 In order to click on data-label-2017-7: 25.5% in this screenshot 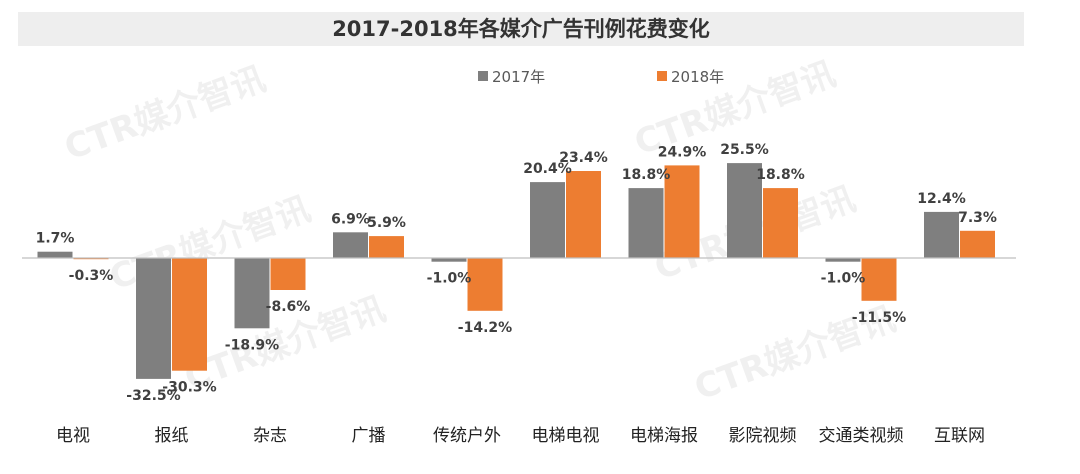, I will do `click(744, 150)`.